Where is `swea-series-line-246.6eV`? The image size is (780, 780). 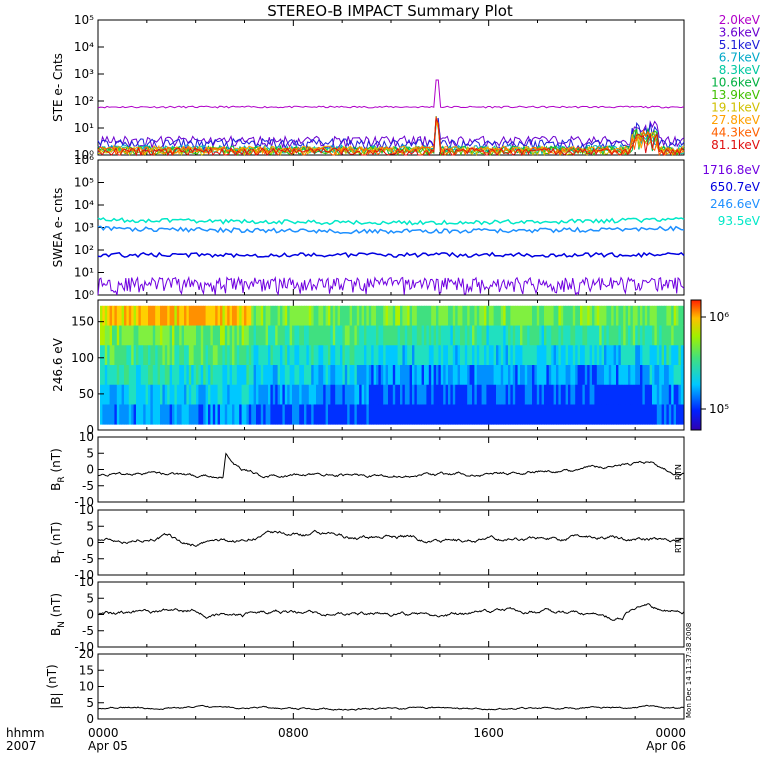
swea-series-line-246.6eV is located at coordinates (391, 230).